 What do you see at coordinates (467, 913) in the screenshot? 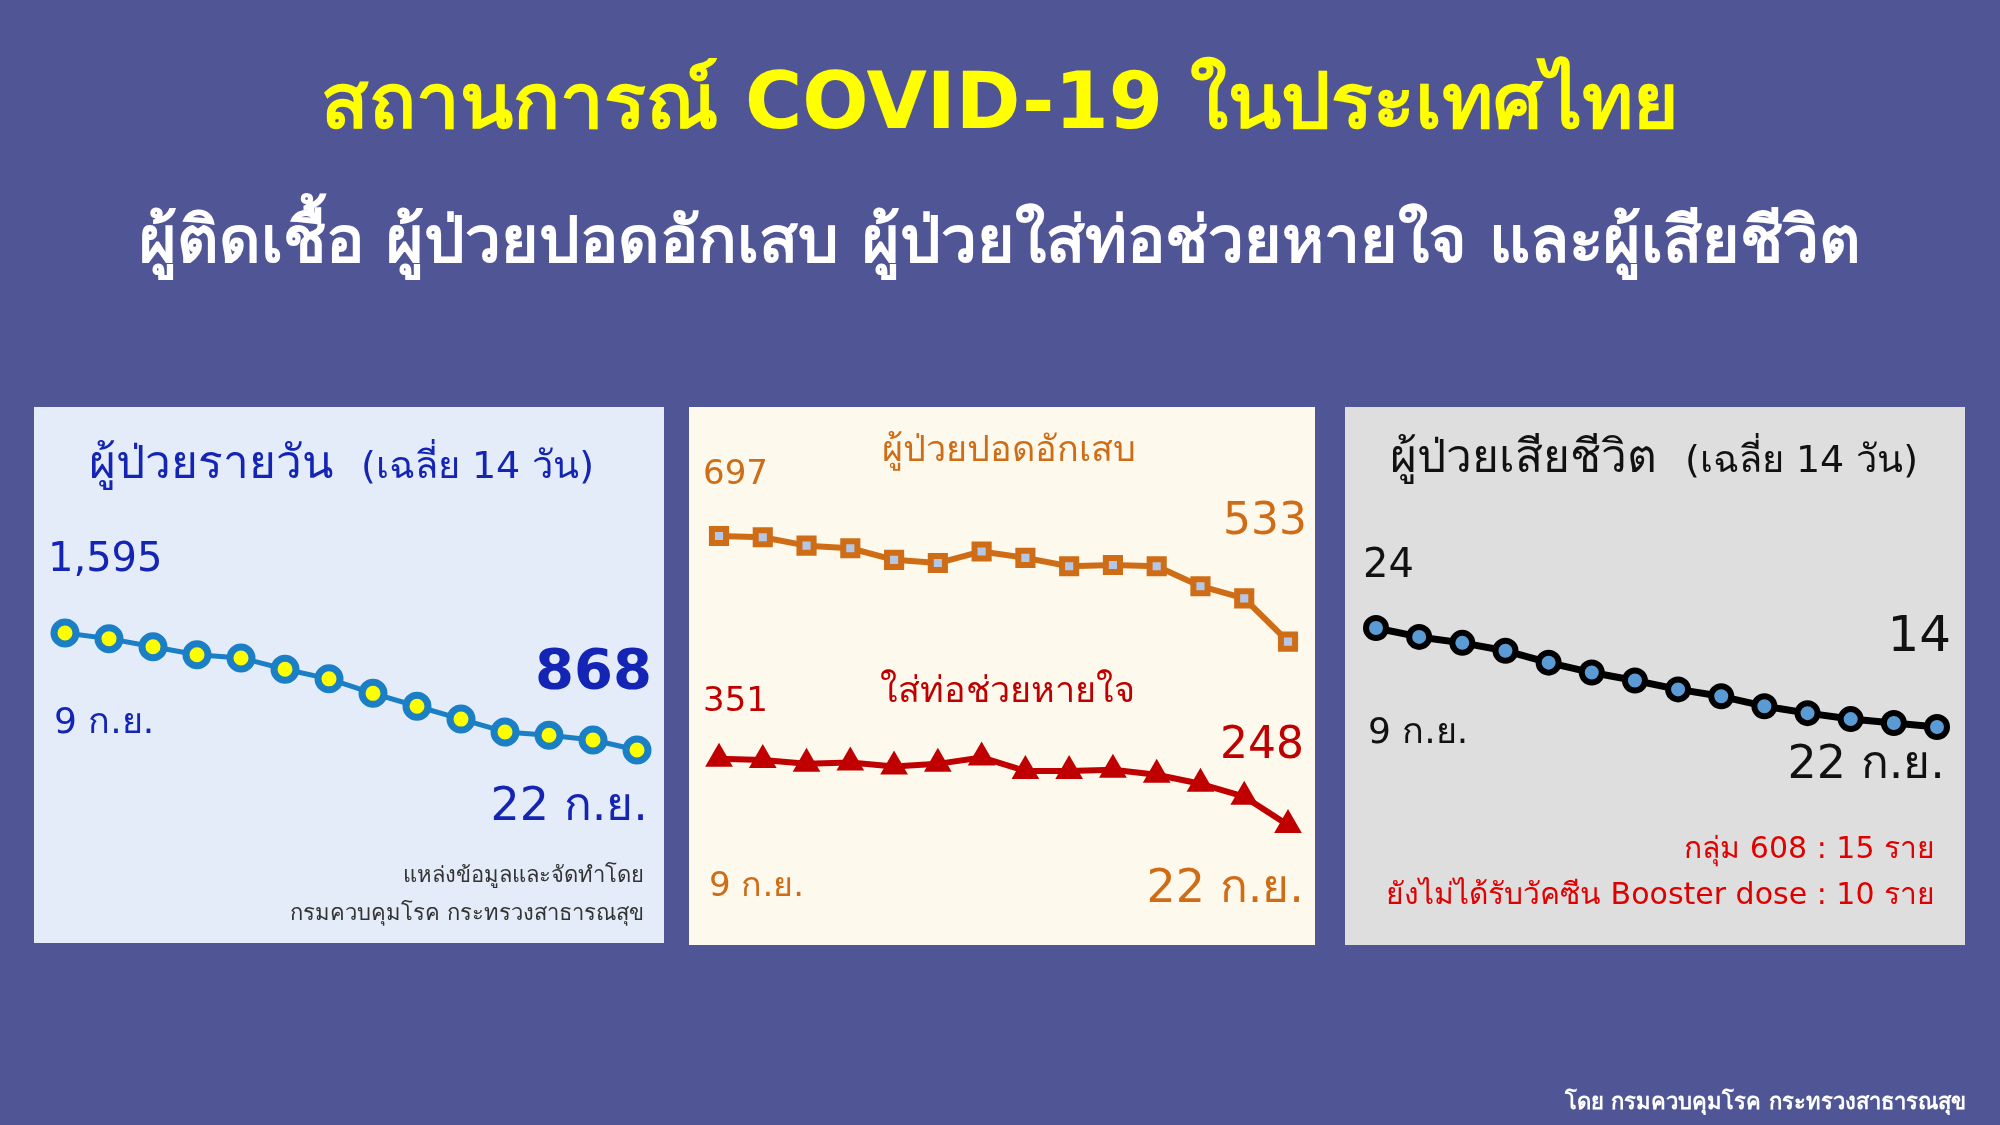
I see `text: กรมควบคุมโรค กระทรวงสาธารณสุข` at bounding box center [467, 913].